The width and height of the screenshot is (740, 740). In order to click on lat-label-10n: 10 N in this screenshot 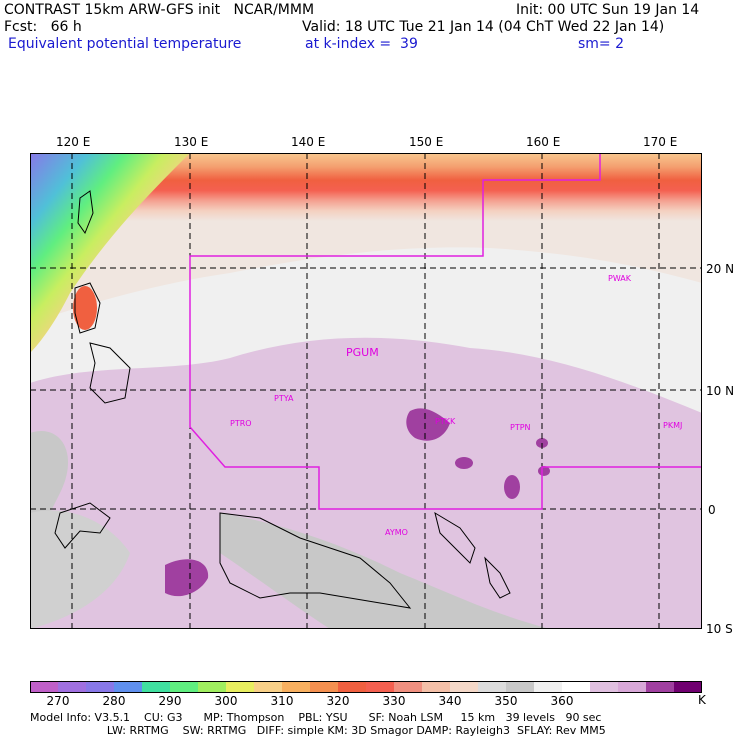, I will do `click(720, 391)`.